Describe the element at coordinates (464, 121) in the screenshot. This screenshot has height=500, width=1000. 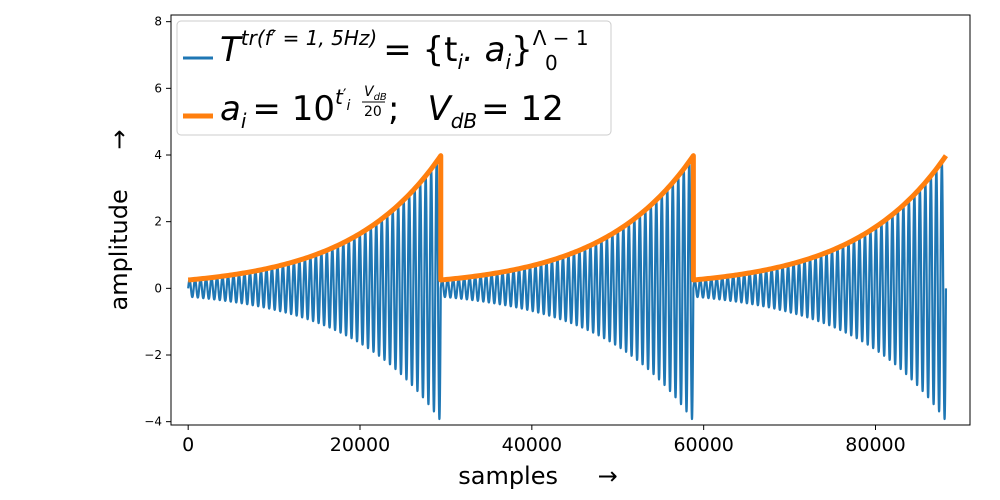
I see `legend-env-v-sub: dB` at that location.